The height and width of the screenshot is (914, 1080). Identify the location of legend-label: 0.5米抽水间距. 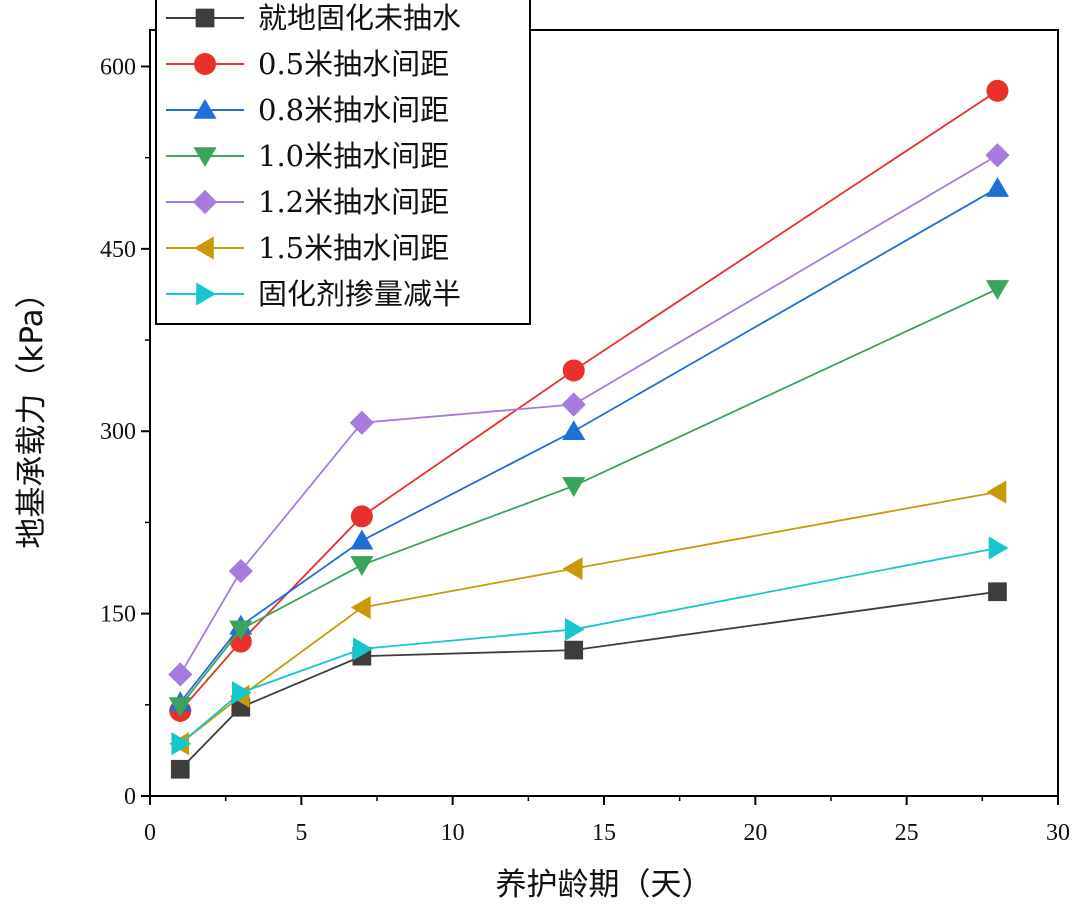
(353, 64).